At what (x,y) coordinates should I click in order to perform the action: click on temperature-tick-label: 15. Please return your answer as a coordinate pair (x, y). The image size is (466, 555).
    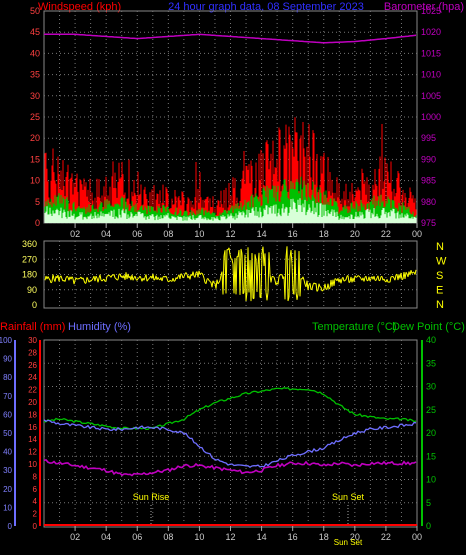
    Looking at the image, I should click on (431, 456).